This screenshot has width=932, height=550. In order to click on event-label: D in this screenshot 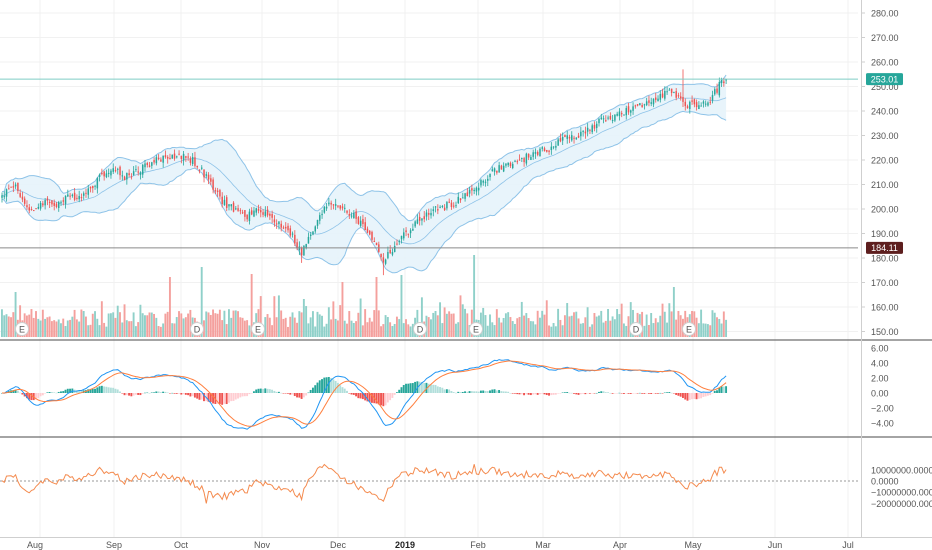, I will do `click(420, 330)`.